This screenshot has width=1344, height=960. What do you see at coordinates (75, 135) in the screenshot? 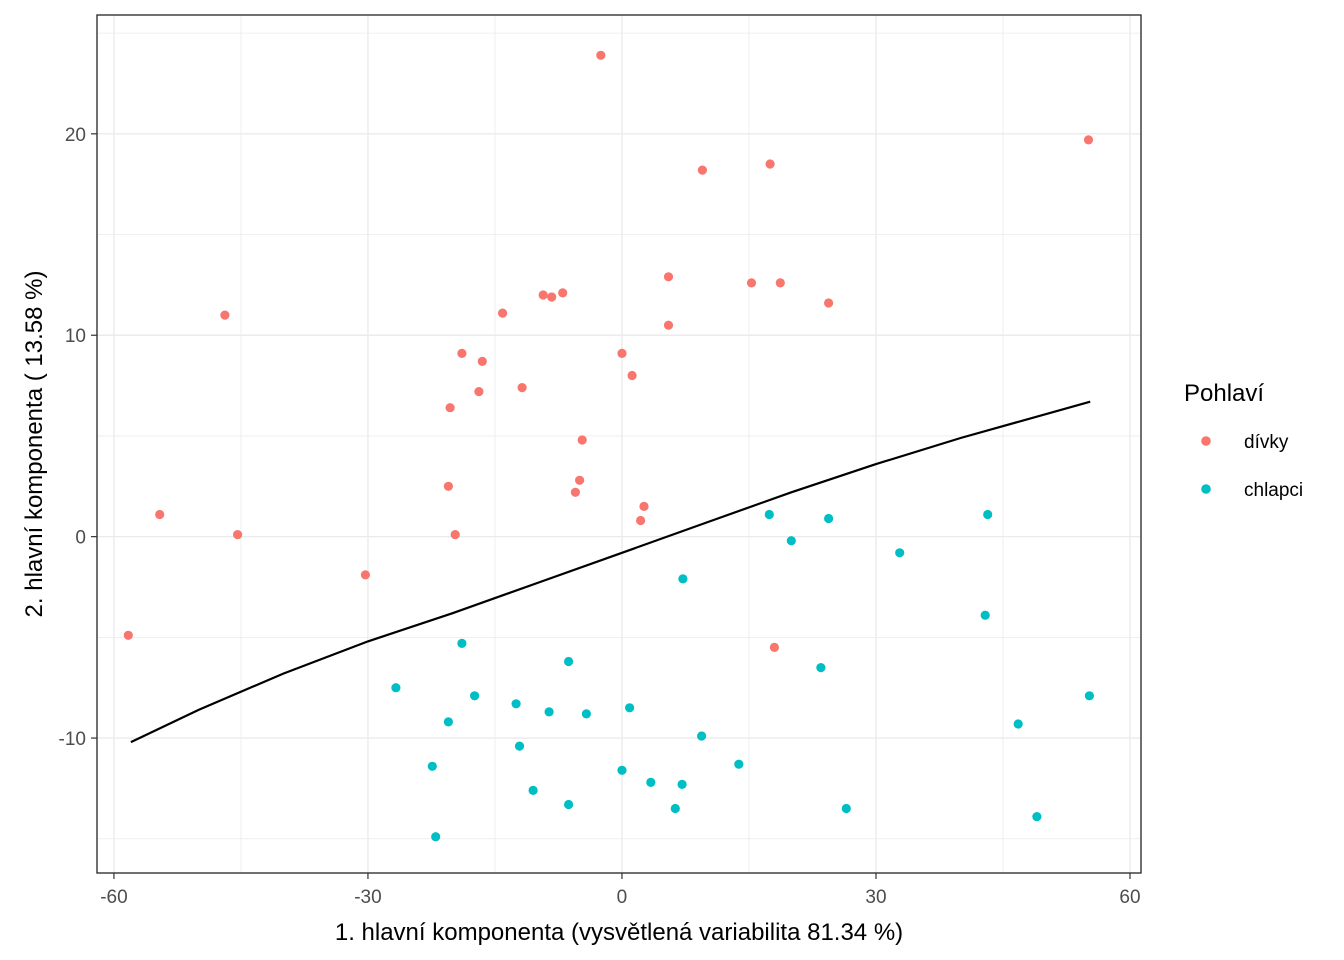
I see `y-tick-label: 20` at bounding box center [75, 135].